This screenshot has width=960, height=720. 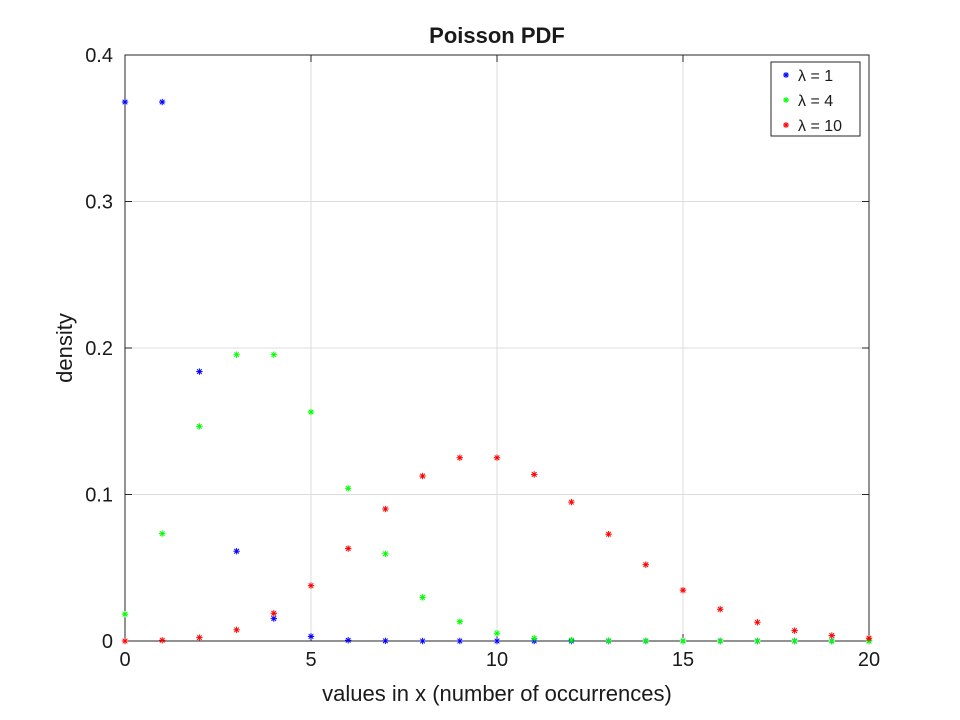 I want to click on legend-label: λ = 10, so click(x=820, y=126).